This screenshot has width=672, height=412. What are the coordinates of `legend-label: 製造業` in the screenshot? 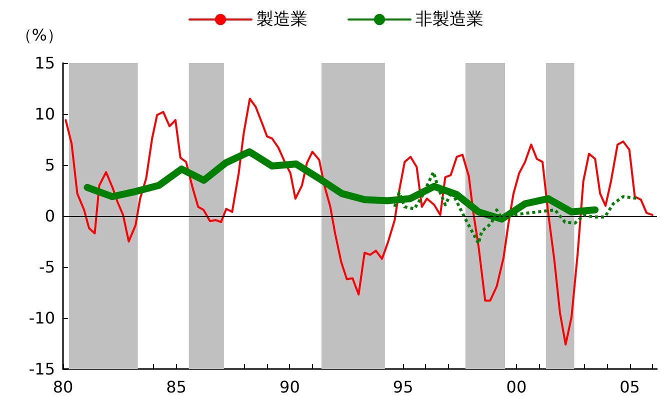 It's located at (282, 20).